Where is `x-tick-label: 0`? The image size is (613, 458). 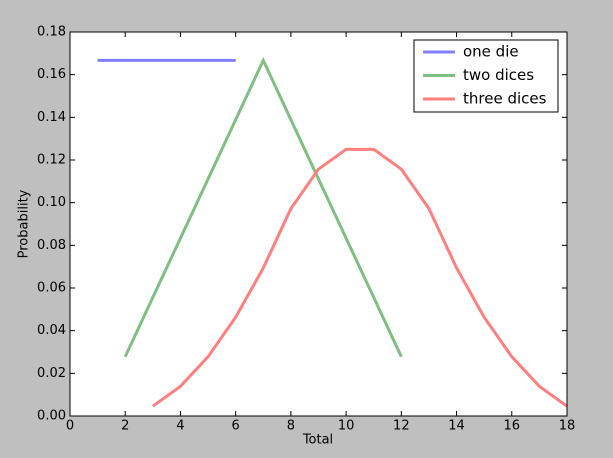
x-tick-label: 0 is located at coordinates (70, 426).